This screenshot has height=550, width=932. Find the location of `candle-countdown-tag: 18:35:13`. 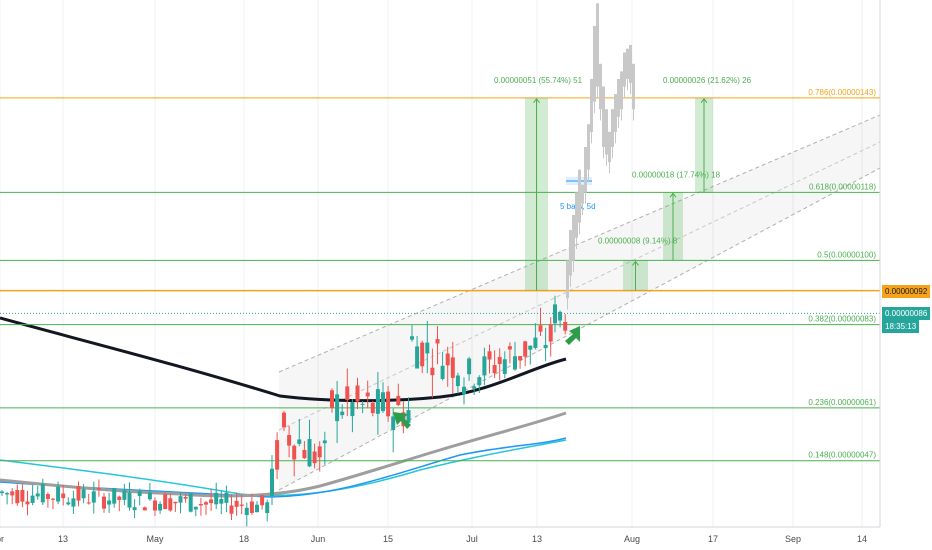

candle-countdown-tag: 18:35:13 is located at coordinates (900, 326).